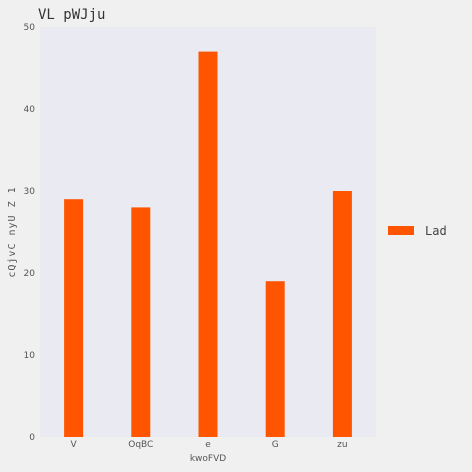 The height and width of the screenshot is (472, 472). Describe the element at coordinates (32, 438) in the screenshot. I see `y-tick-label: 0` at that location.